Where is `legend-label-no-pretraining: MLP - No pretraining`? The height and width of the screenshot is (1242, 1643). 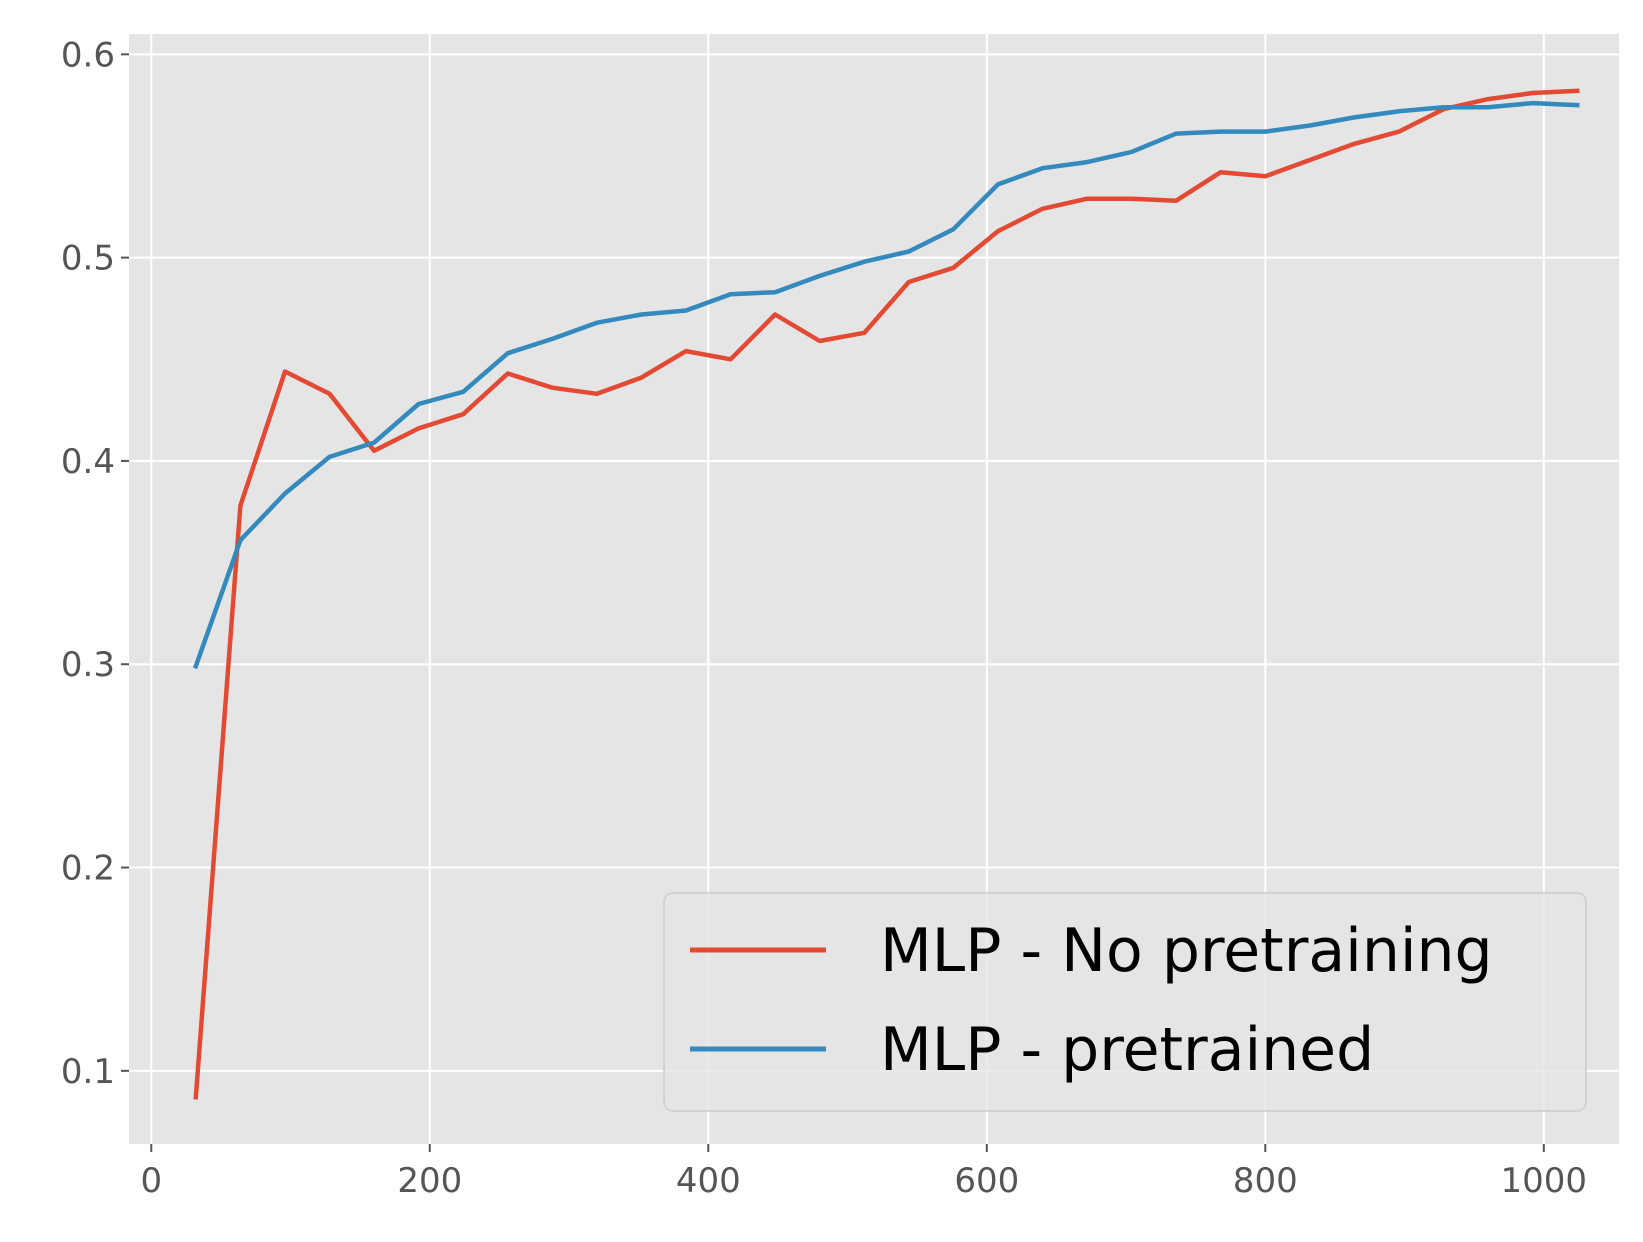 legend-label-no-pretraining: MLP - No pretraining is located at coordinates (1186, 951).